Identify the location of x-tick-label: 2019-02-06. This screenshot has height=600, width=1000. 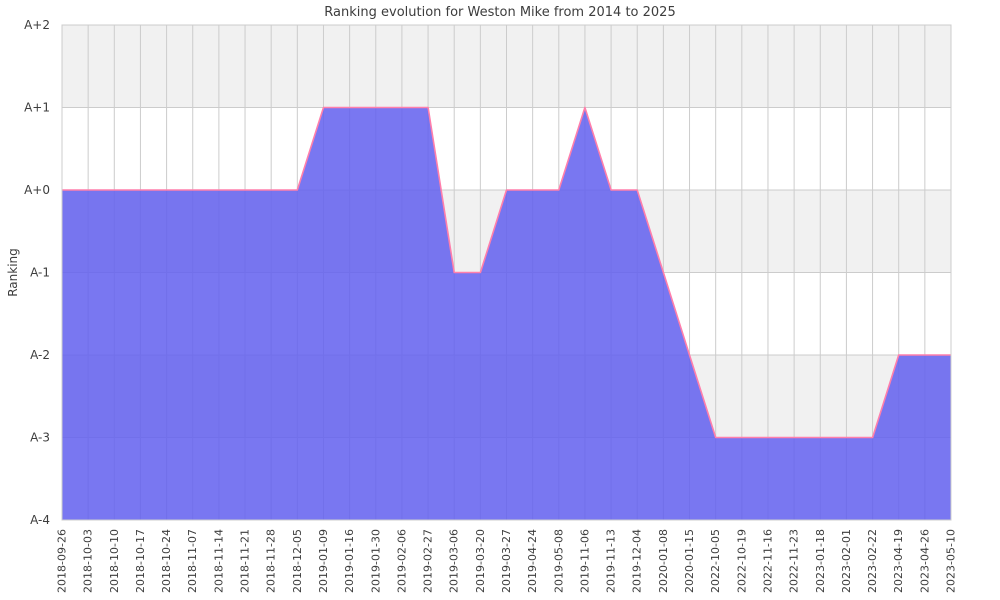
(401, 561).